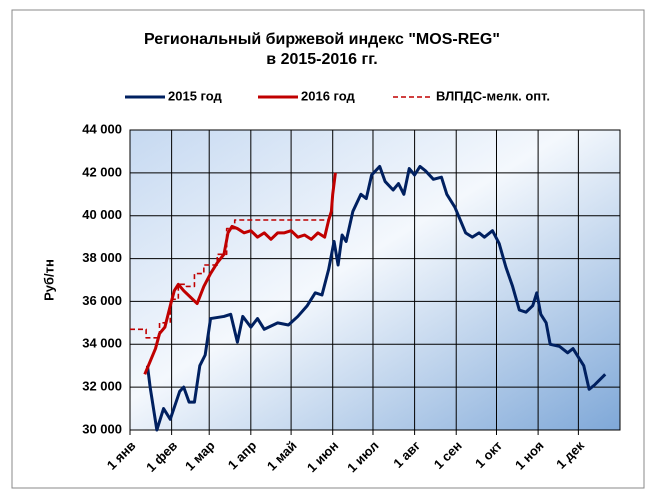  Describe the element at coordinates (195, 95) in the screenshot. I see `legend-label: 2015 год` at that location.